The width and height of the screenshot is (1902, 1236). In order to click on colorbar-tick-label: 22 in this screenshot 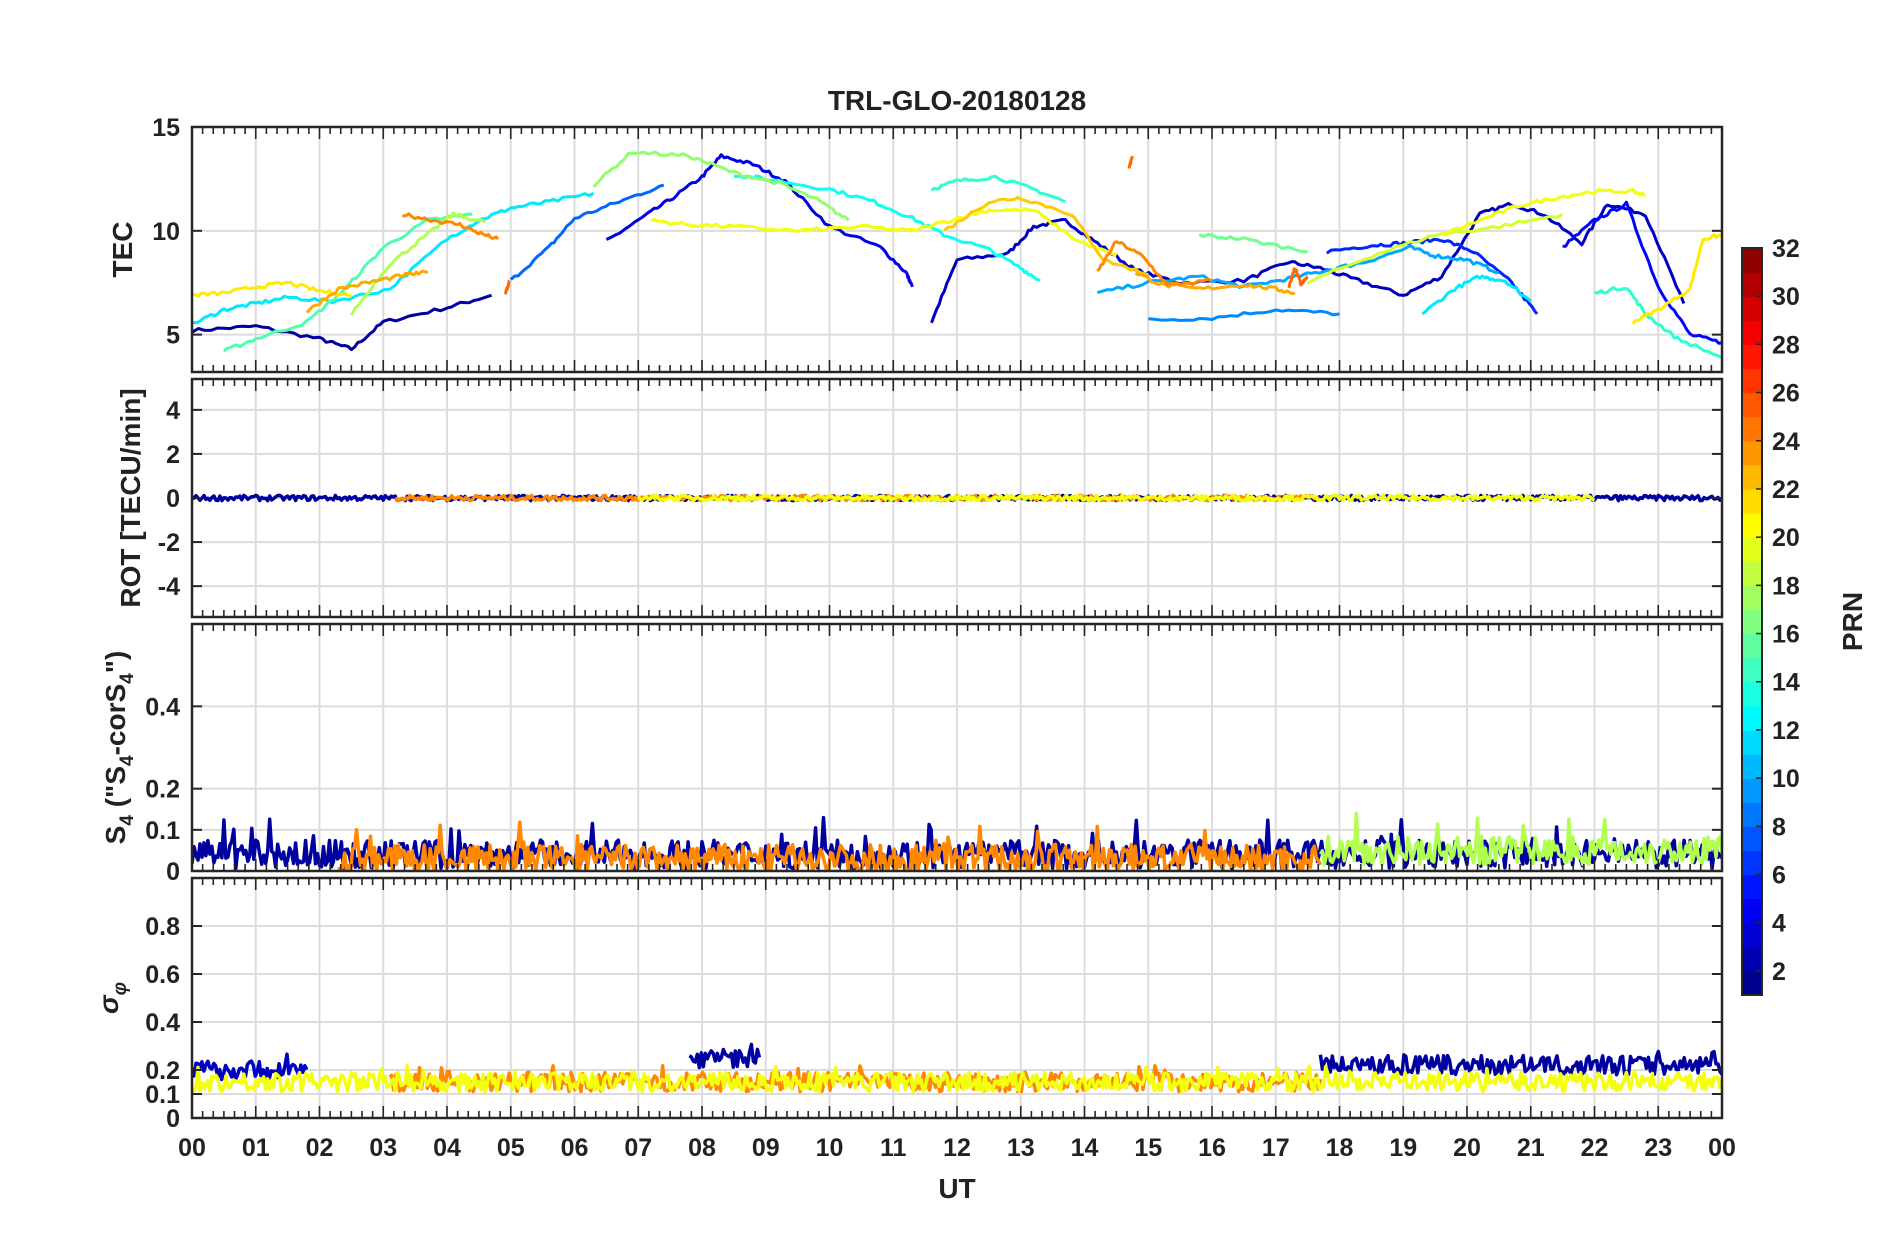, I will do `click(1786, 490)`.